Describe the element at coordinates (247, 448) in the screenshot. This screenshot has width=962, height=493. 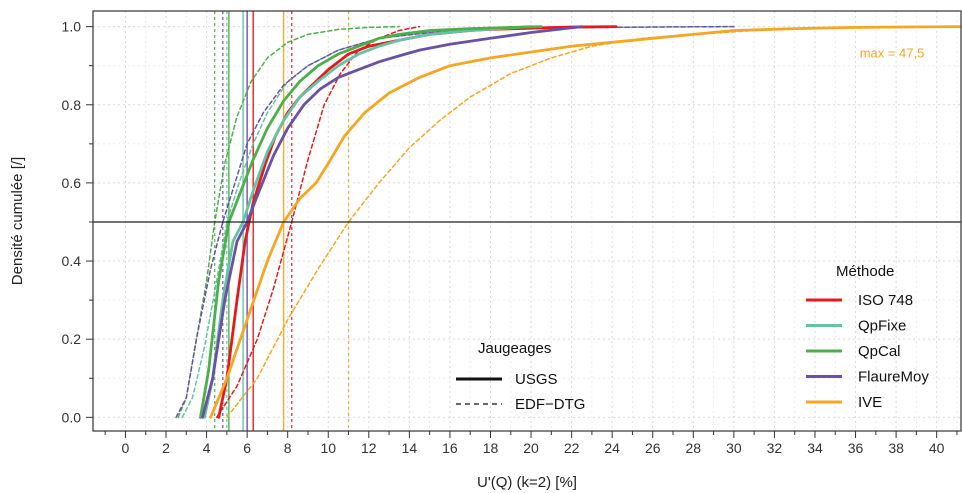
I see `x-tick-label: 6` at that location.